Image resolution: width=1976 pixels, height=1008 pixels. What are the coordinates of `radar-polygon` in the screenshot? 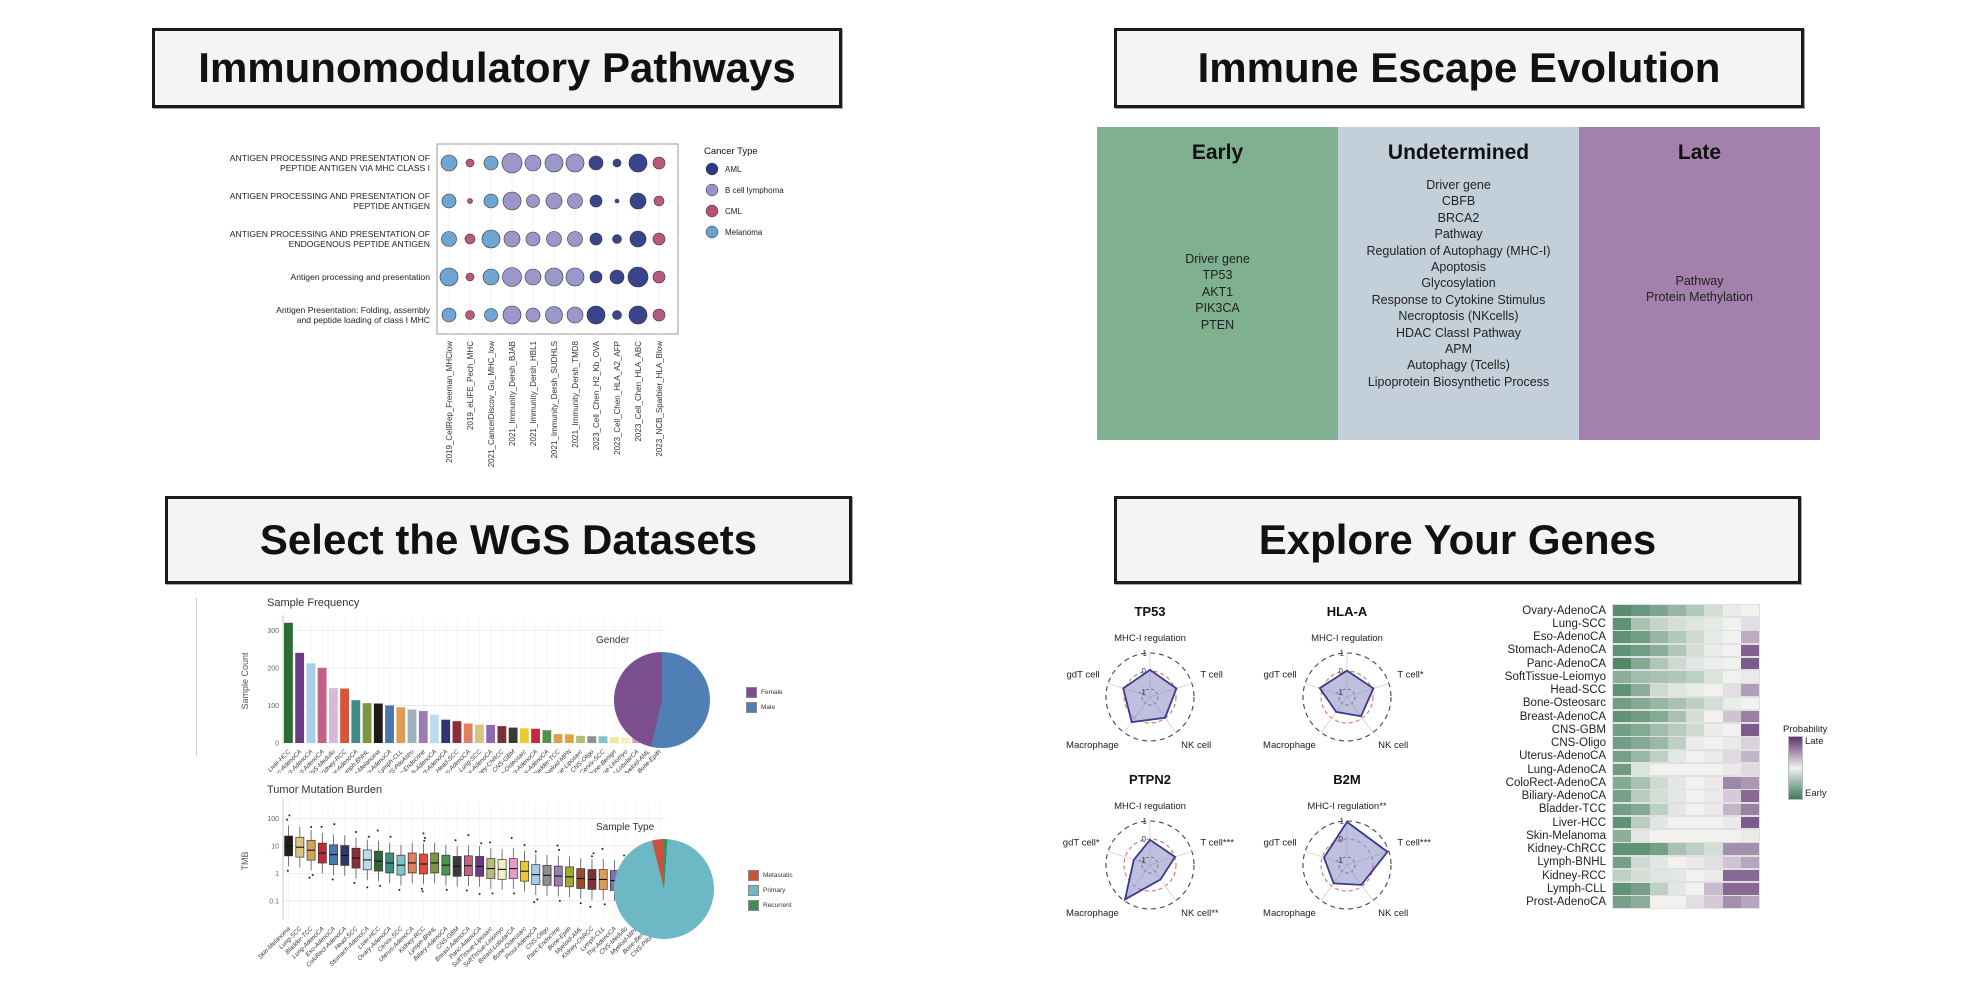 It's located at (1150, 696).